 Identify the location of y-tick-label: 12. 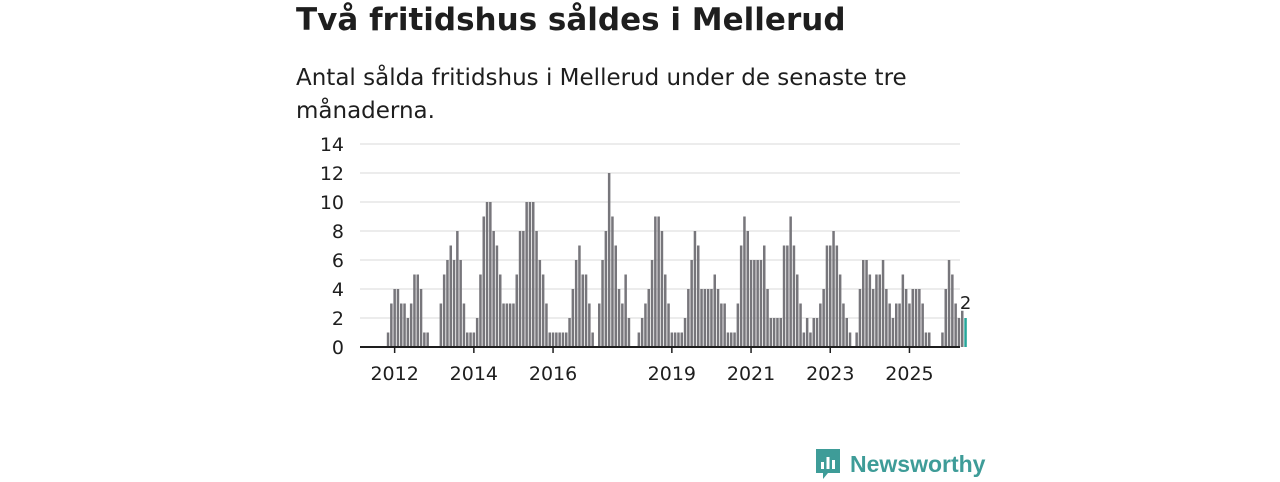
(332, 174).